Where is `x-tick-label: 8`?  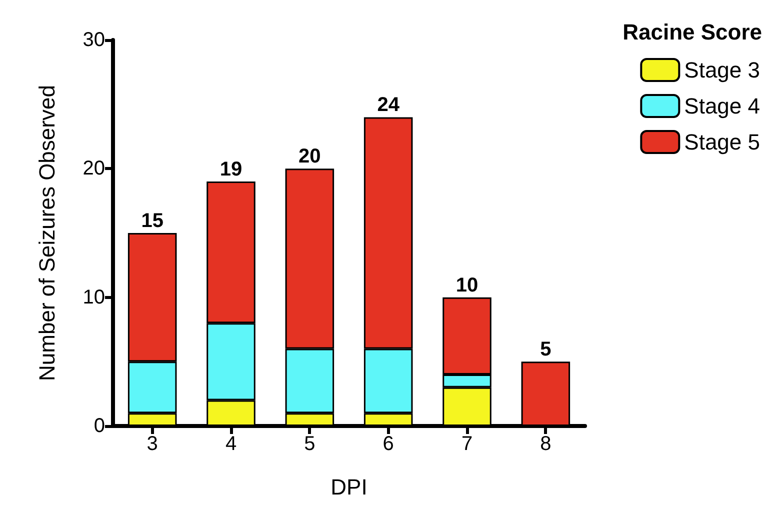
x-tick-label: 8 is located at coordinates (546, 444).